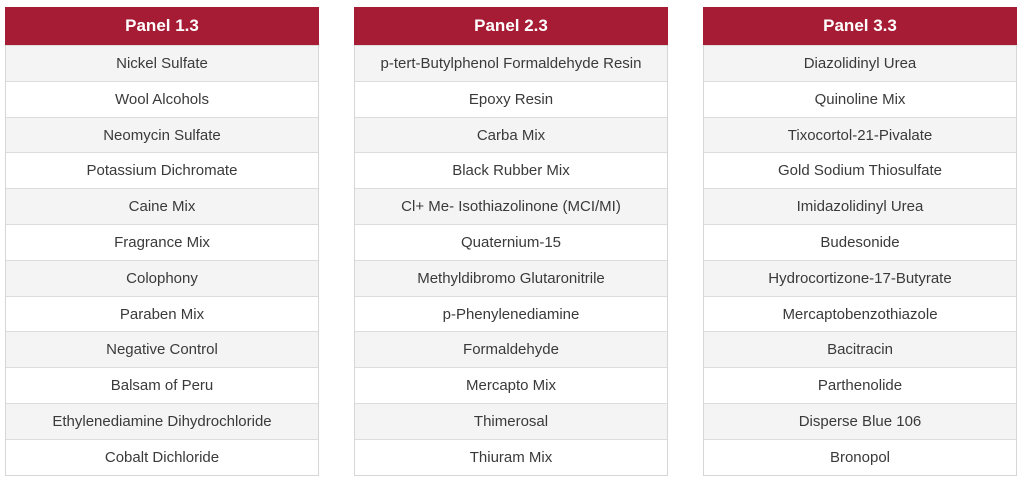 Image resolution: width=1024 pixels, height=483 pixels. Describe the element at coordinates (162, 277) in the screenshot. I see `list-item: Colophony` at that location.